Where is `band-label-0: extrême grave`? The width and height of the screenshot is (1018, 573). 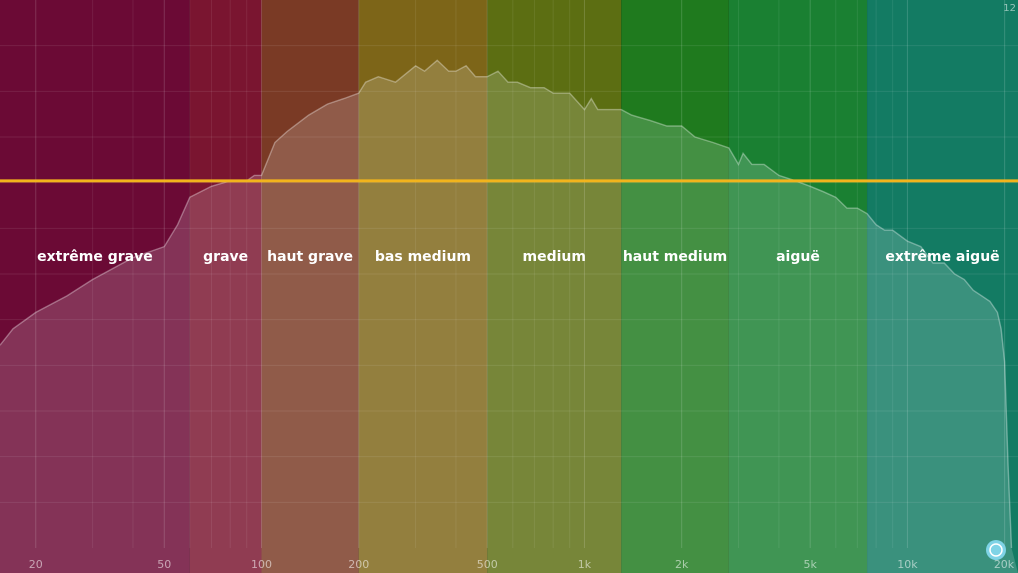
band-label-0: extrême grave is located at coordinates (95, 257).